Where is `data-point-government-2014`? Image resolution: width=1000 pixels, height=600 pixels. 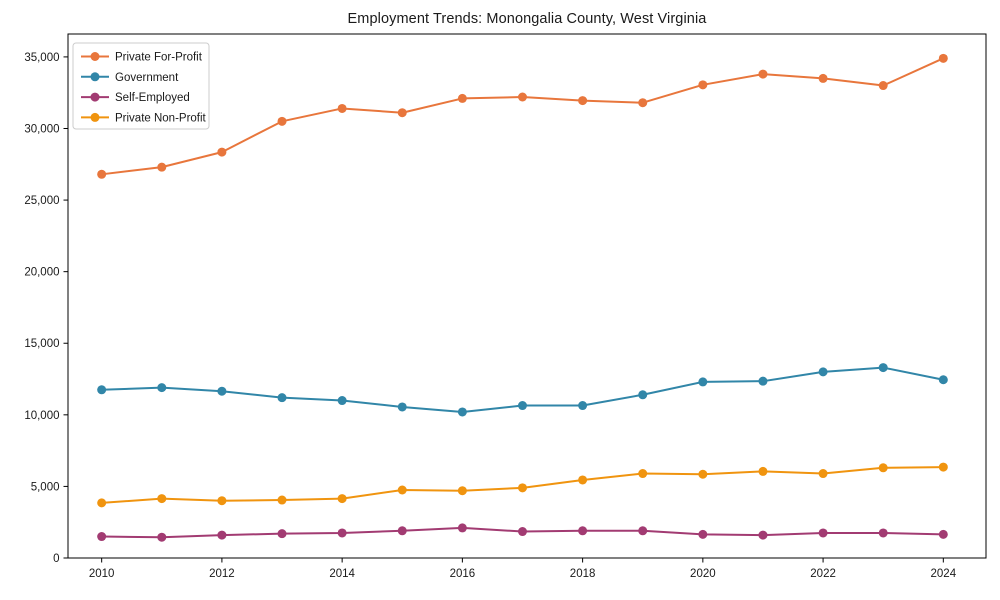
data-point-government-2014 is located at coordinates (342, 401).